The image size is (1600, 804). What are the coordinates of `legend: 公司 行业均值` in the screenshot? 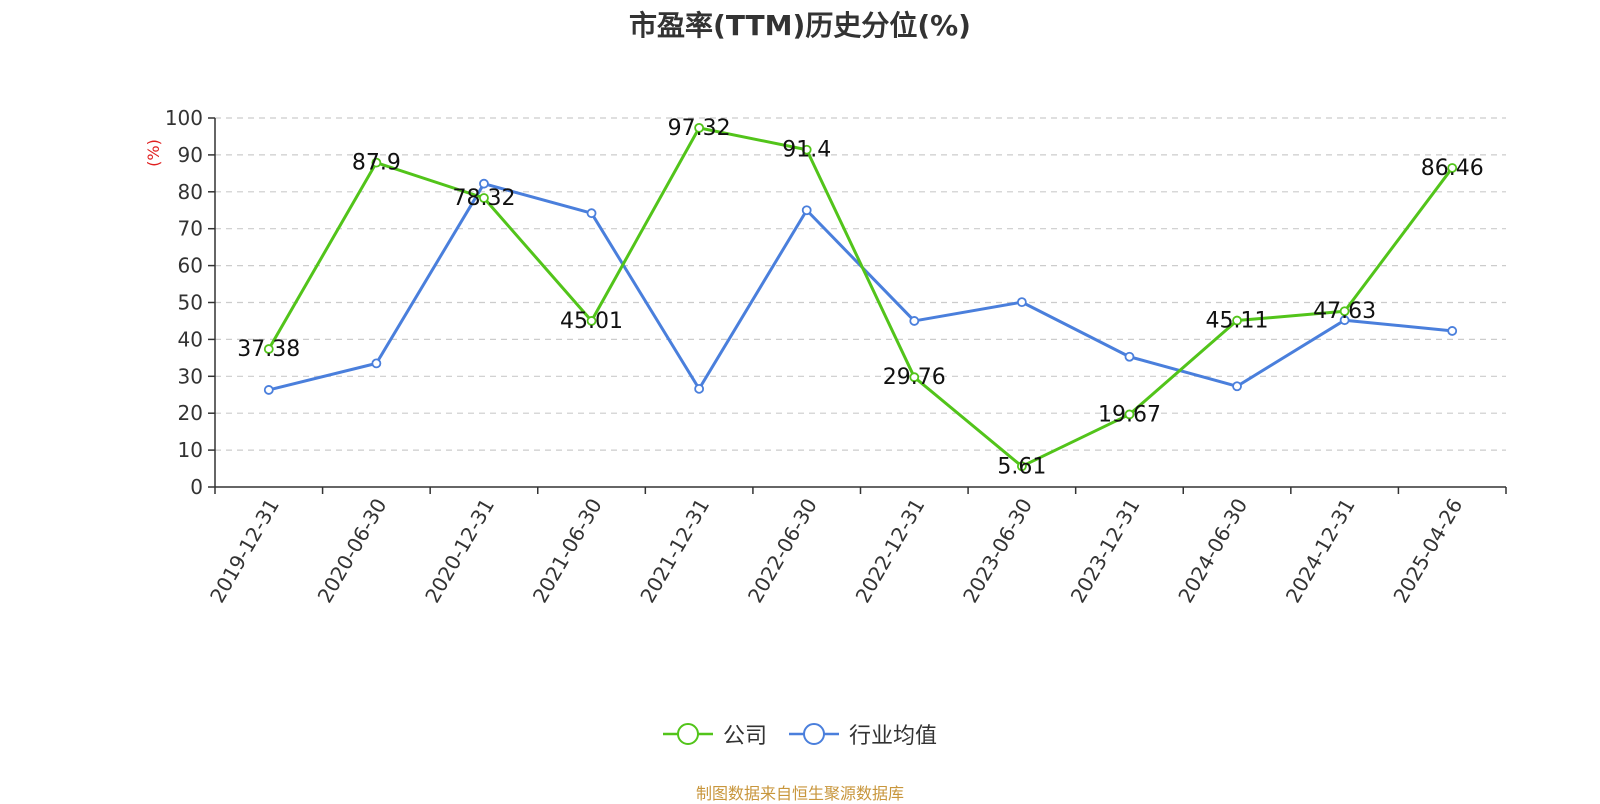 It's located at (800, 734).